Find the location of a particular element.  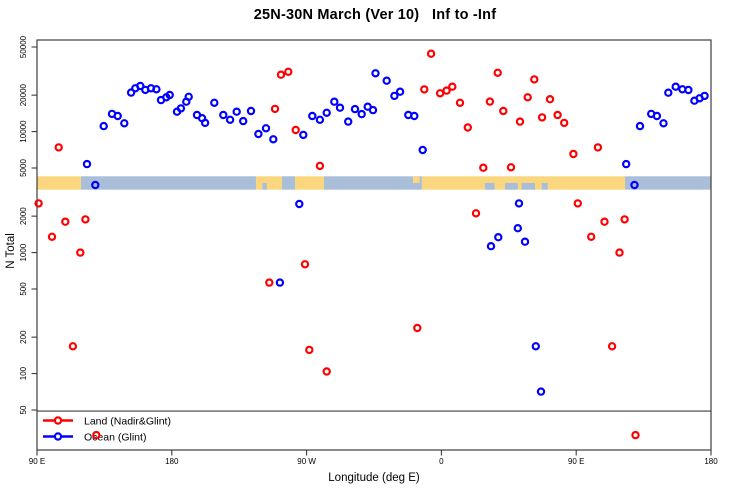

legend-land-marker is located at coordinates (58, 420).